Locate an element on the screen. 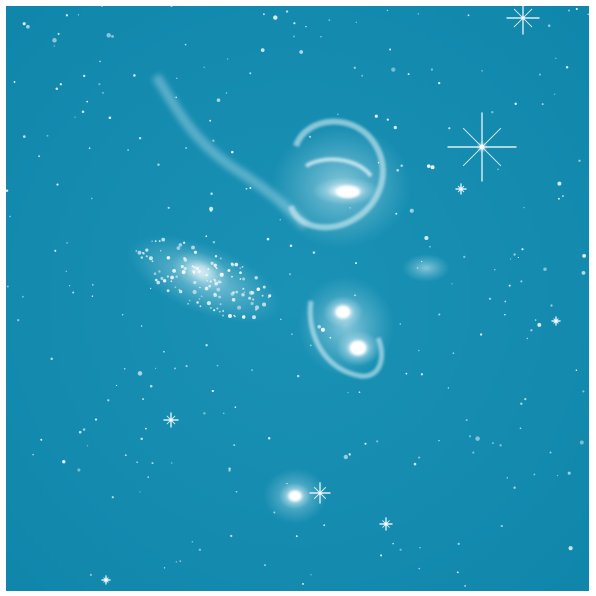 Image resolution: width=596 pixels, height=596 pixels. galaxy-bottom-elliptical is located at coordinates (295, 496).